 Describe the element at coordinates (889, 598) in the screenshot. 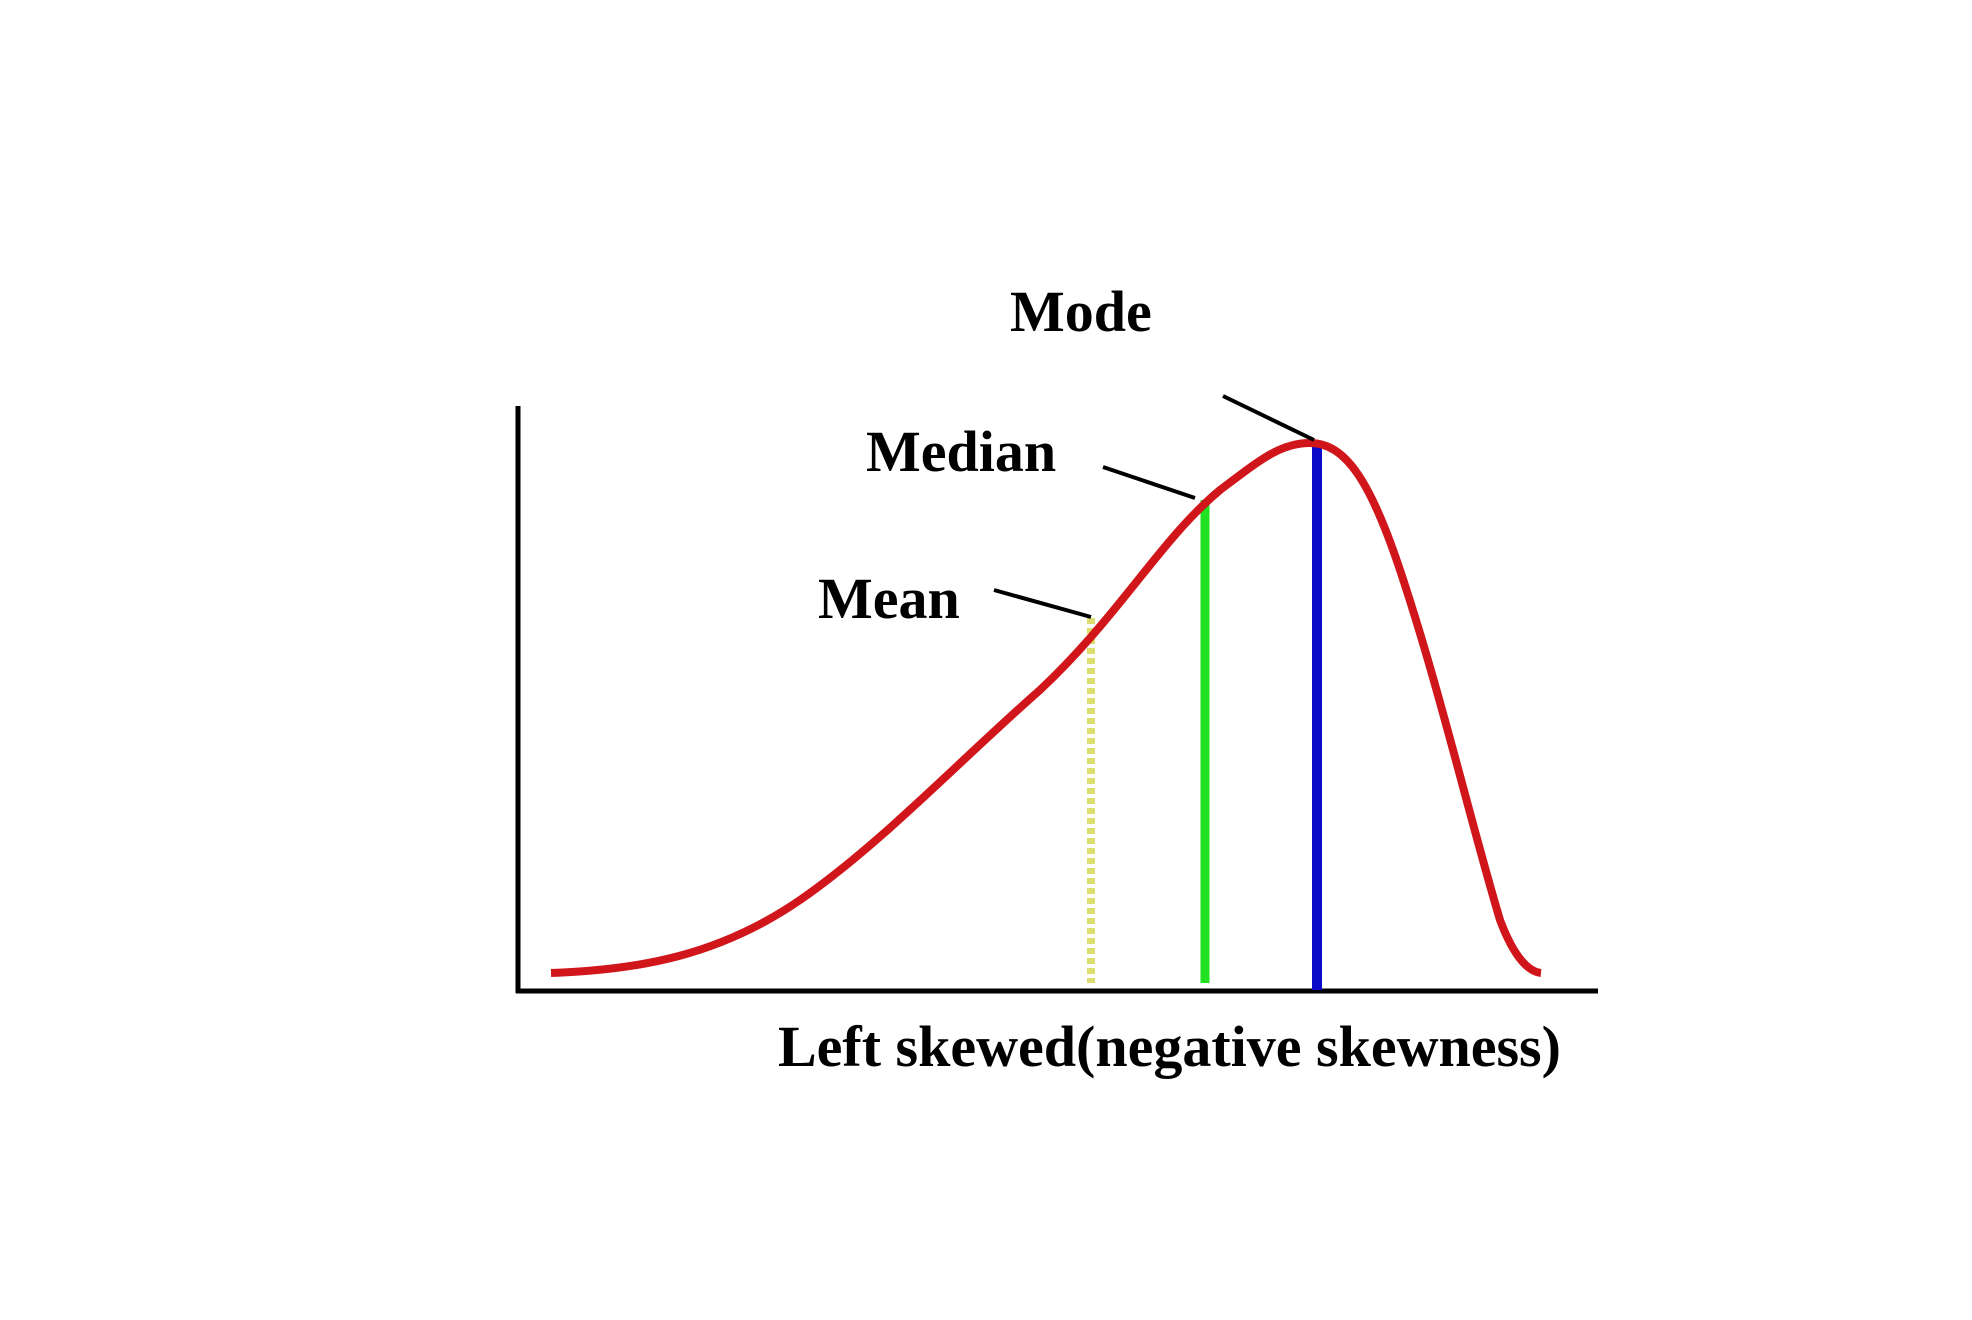

I see `mean-label: Mean` at that location.